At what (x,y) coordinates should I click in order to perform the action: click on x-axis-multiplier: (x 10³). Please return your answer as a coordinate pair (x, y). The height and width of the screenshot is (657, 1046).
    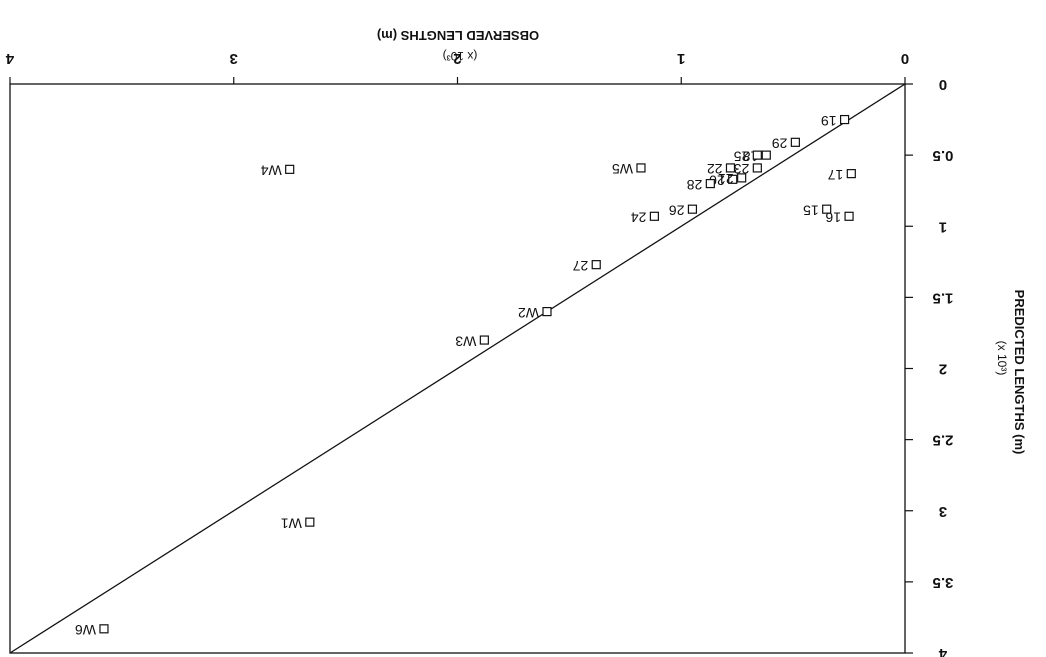
    Looking at the image, I should click on (460, 56).